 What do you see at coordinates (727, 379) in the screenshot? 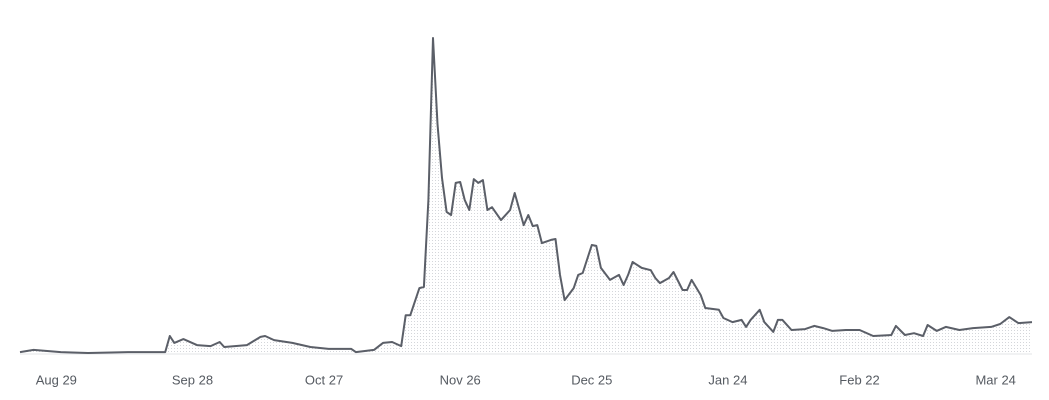
I see `x-tick-label: Jan 24` at bounding box center [727, 379].